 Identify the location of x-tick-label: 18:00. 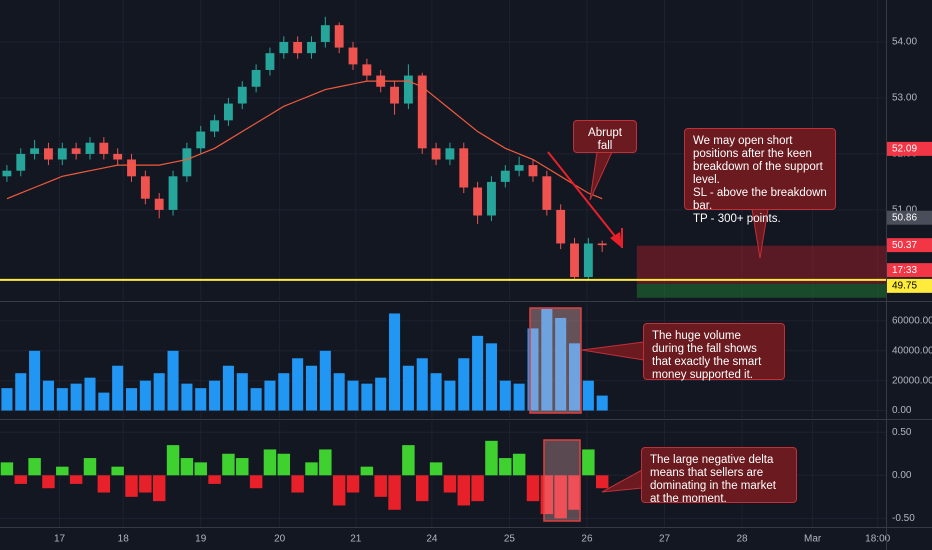
(877, 539).